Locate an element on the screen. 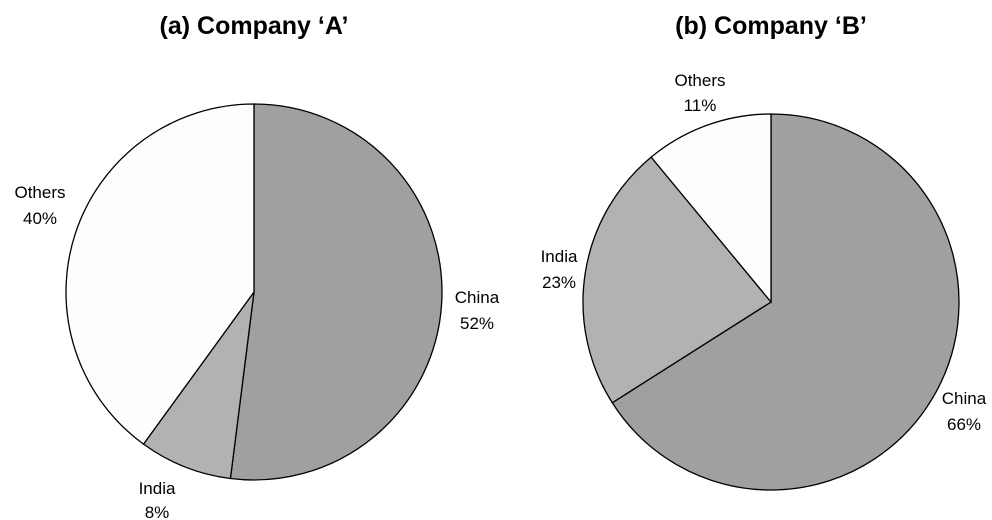 The width and height of the screenshot is (992, 520). slice-label-others-name-b: Others is located at coordinates (699, 80).